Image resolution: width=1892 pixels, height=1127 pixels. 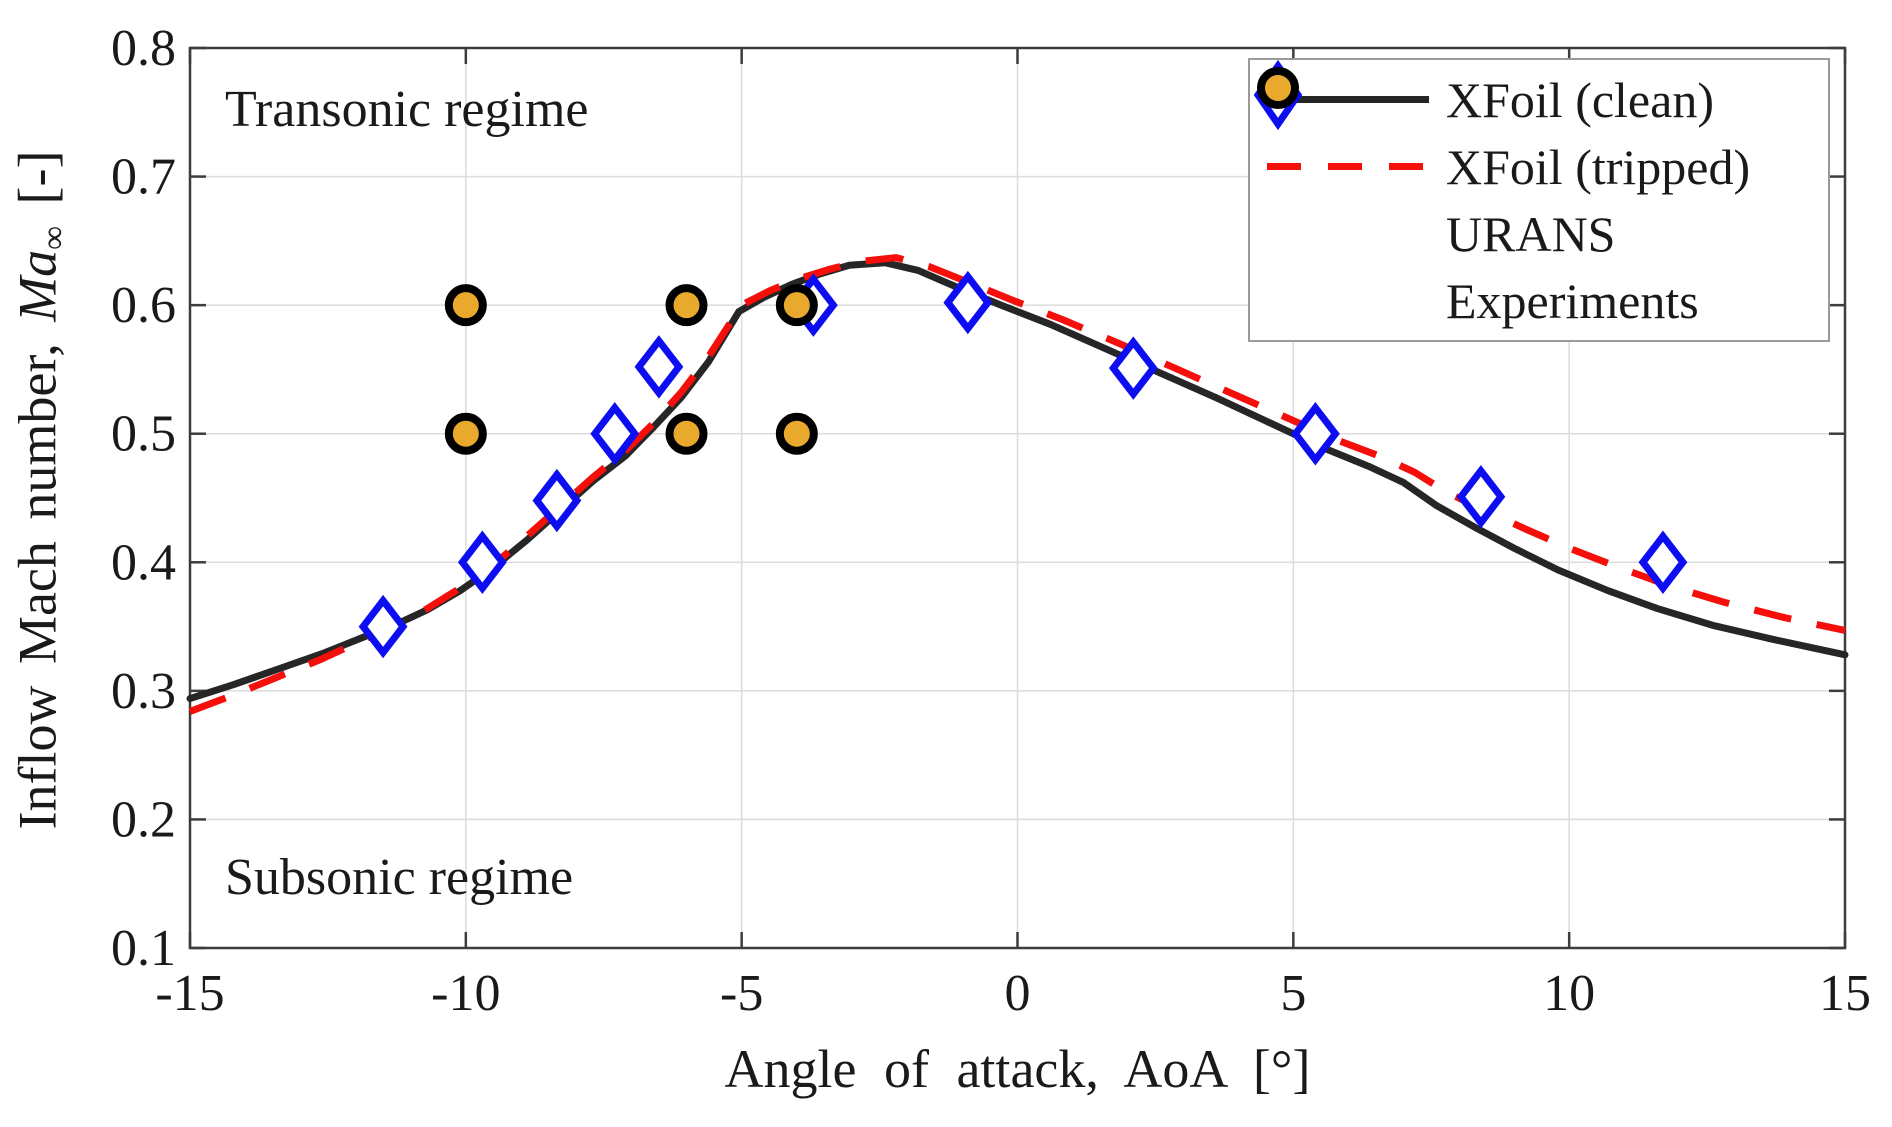 What do you see at coordinates (37, 285) in the screenshot?
I see `y-axis-label-symbol: Ma` at bounding box center [37, 285].